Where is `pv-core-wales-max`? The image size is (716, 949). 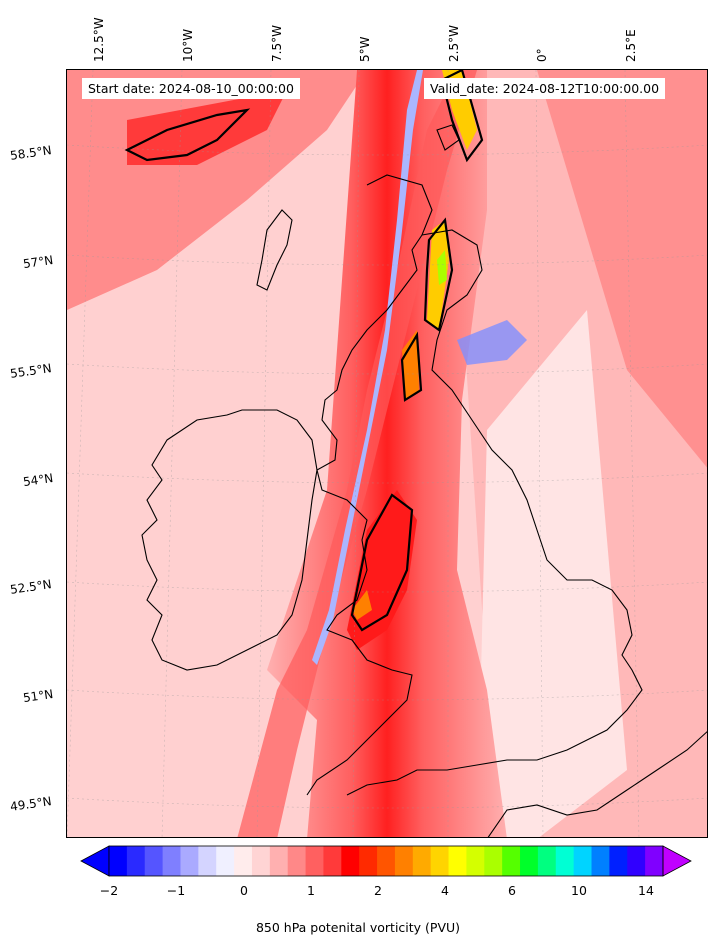
pv-core-wales-max is located at coordinates (362, 605).